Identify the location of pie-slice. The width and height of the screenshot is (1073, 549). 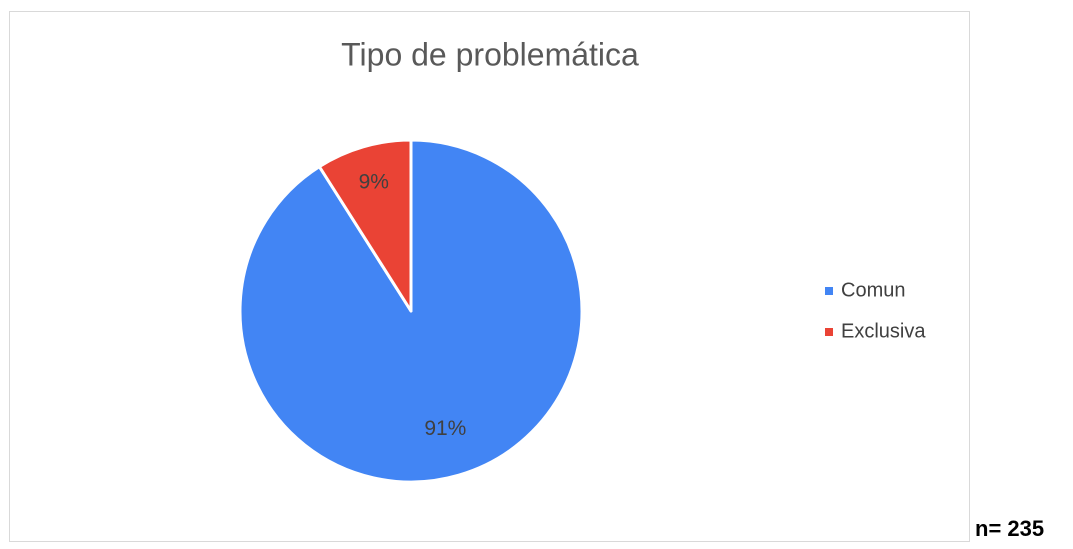
(365, 225).